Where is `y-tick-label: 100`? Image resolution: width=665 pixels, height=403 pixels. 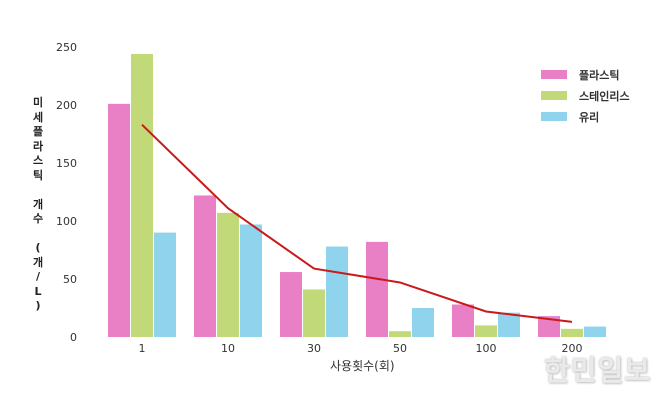
y-tick-label: 100 is located at coordinates (66, 221).